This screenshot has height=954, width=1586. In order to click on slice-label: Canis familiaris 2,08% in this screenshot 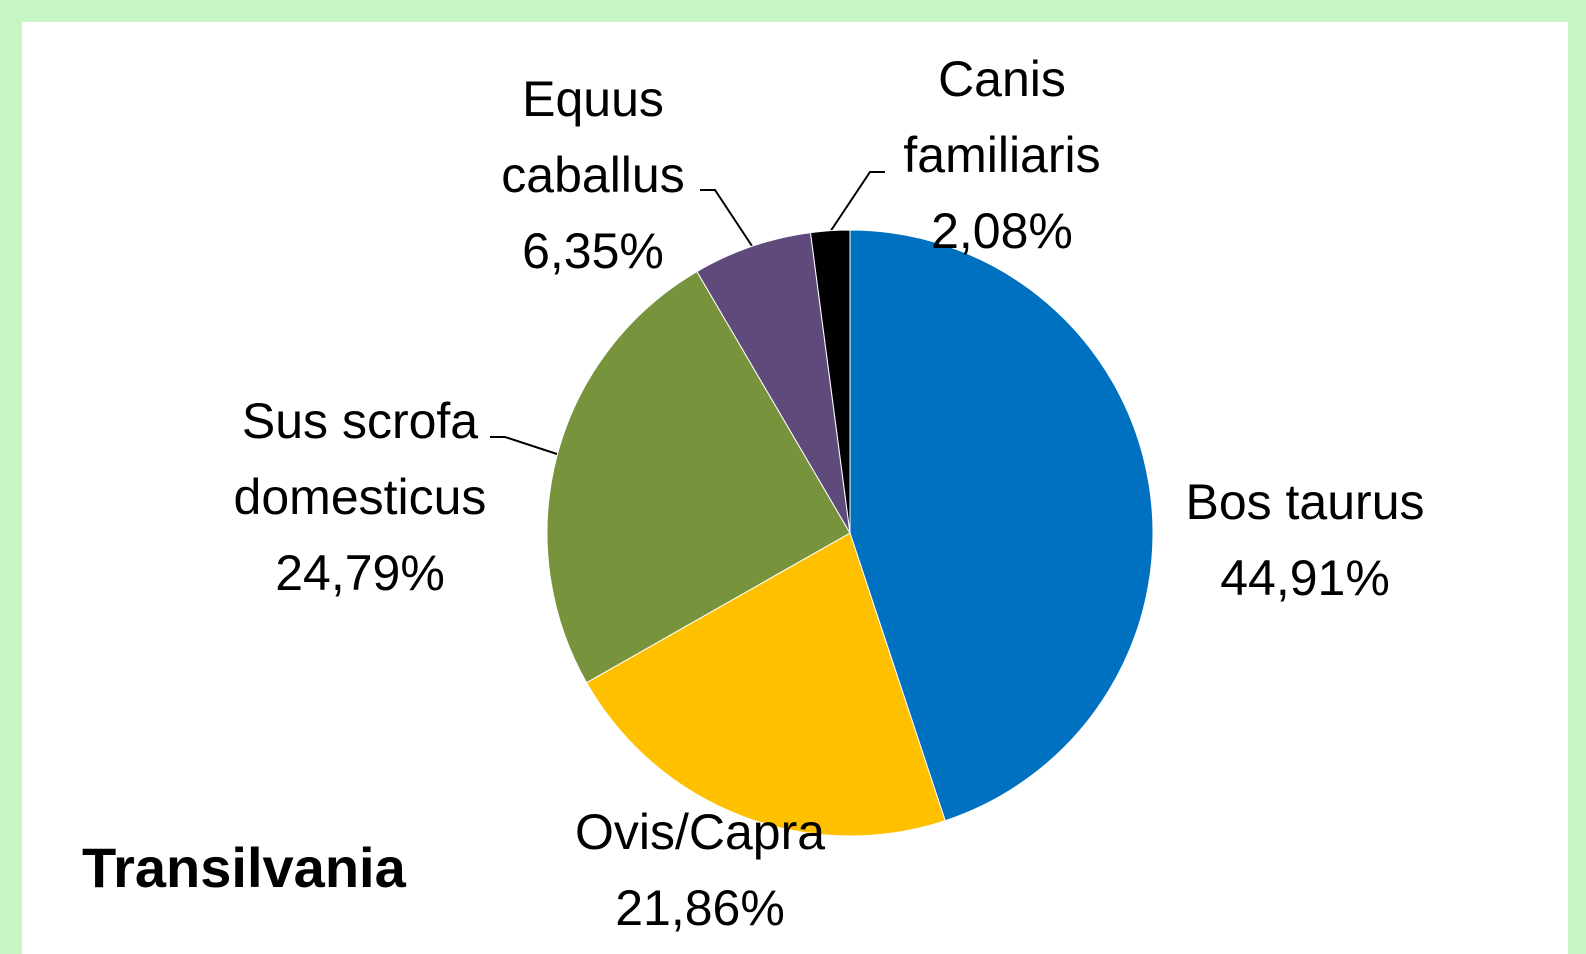, I will do `click(1002, 155)`.